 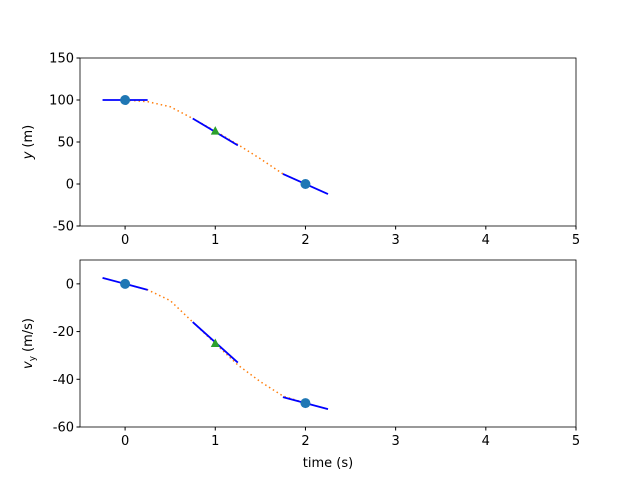 I want to click on y-axis-label: vy (m/s), so click(x=29, y=343).